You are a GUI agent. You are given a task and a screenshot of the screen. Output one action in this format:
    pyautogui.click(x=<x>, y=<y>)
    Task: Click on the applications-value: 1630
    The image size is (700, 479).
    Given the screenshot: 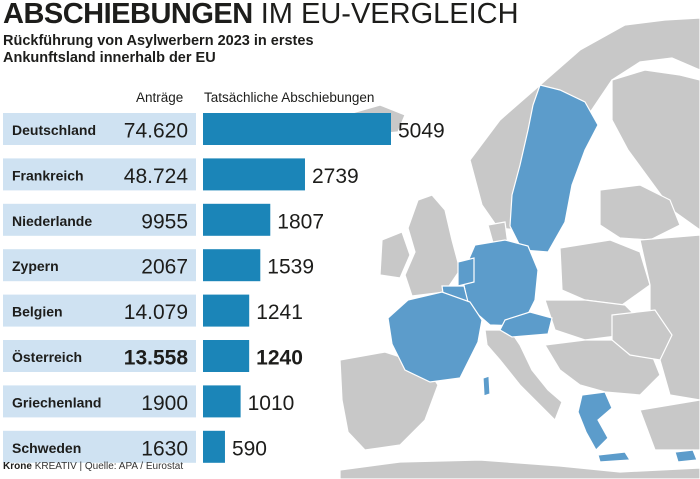 What is the action you would take?
    pyautogui.click(x=164, y=448)
    